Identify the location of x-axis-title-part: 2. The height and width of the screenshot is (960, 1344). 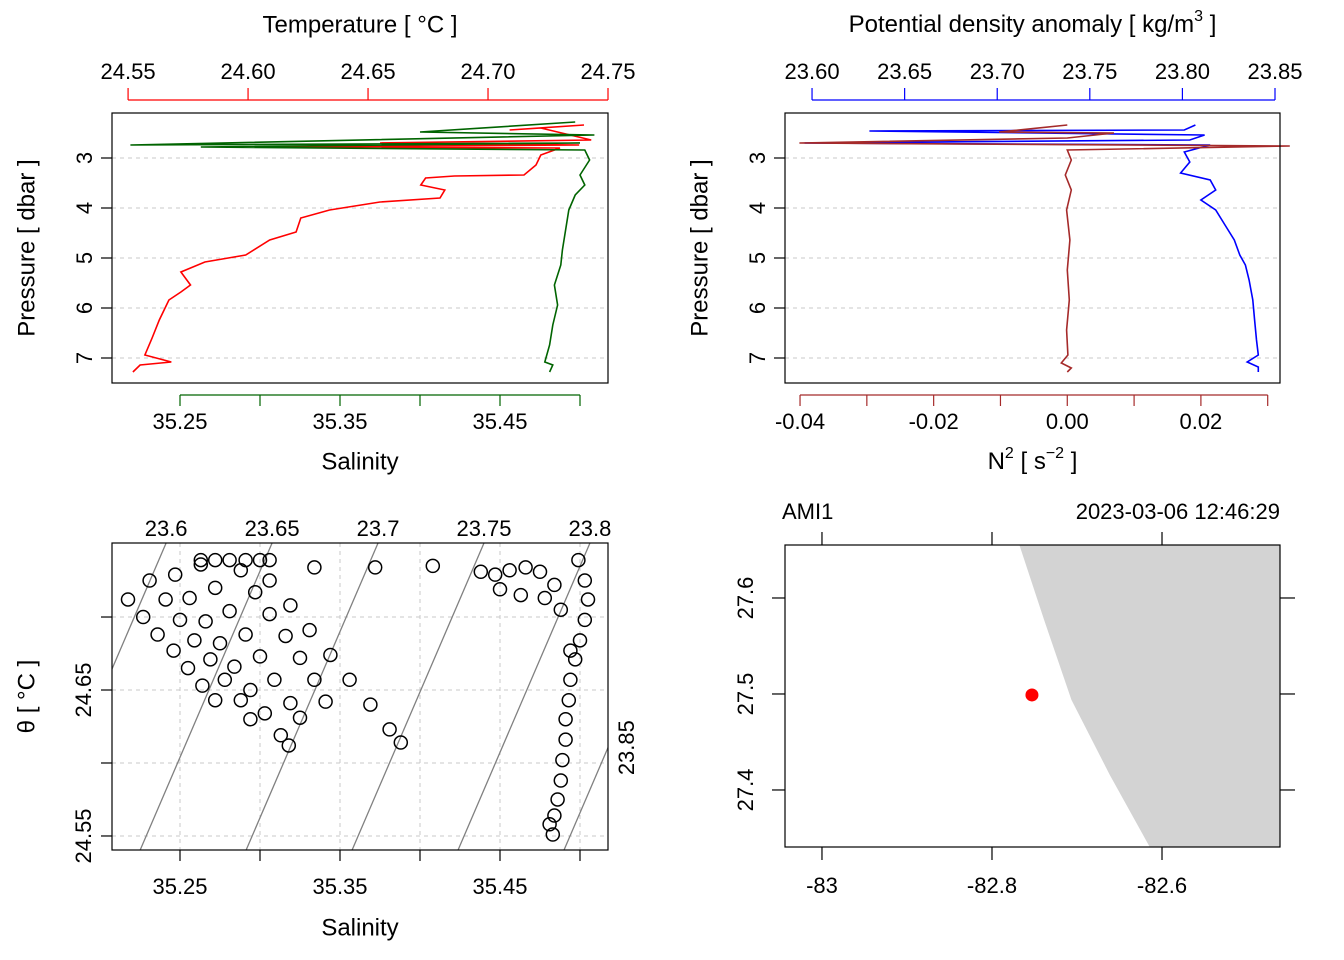
(1009, 453).